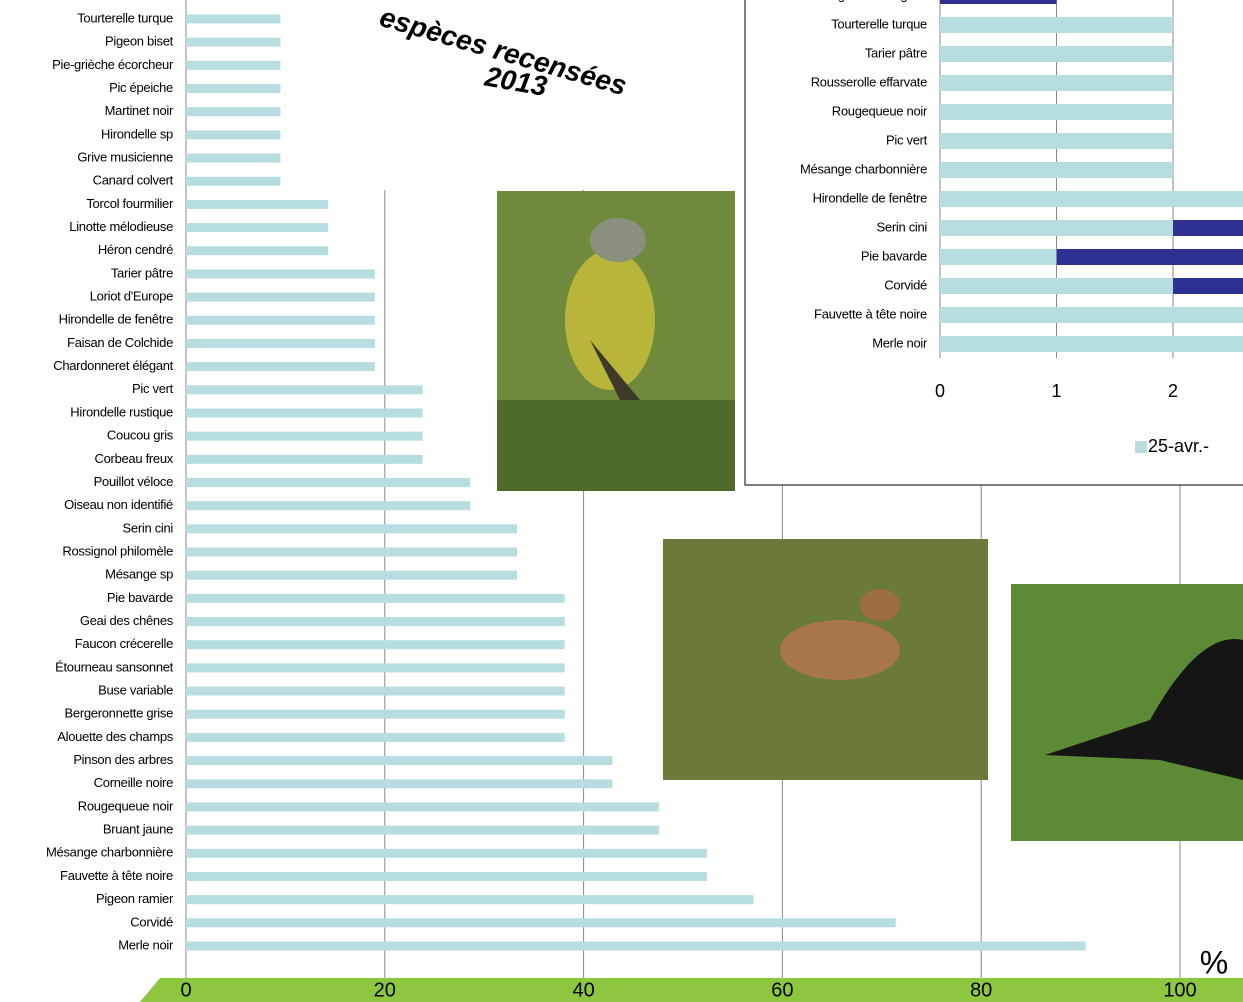 The image size is (1243, 1002). Describe the element at coordinates (583, 990) in the screenshot. I see `x-tick-label: 40` at that location.